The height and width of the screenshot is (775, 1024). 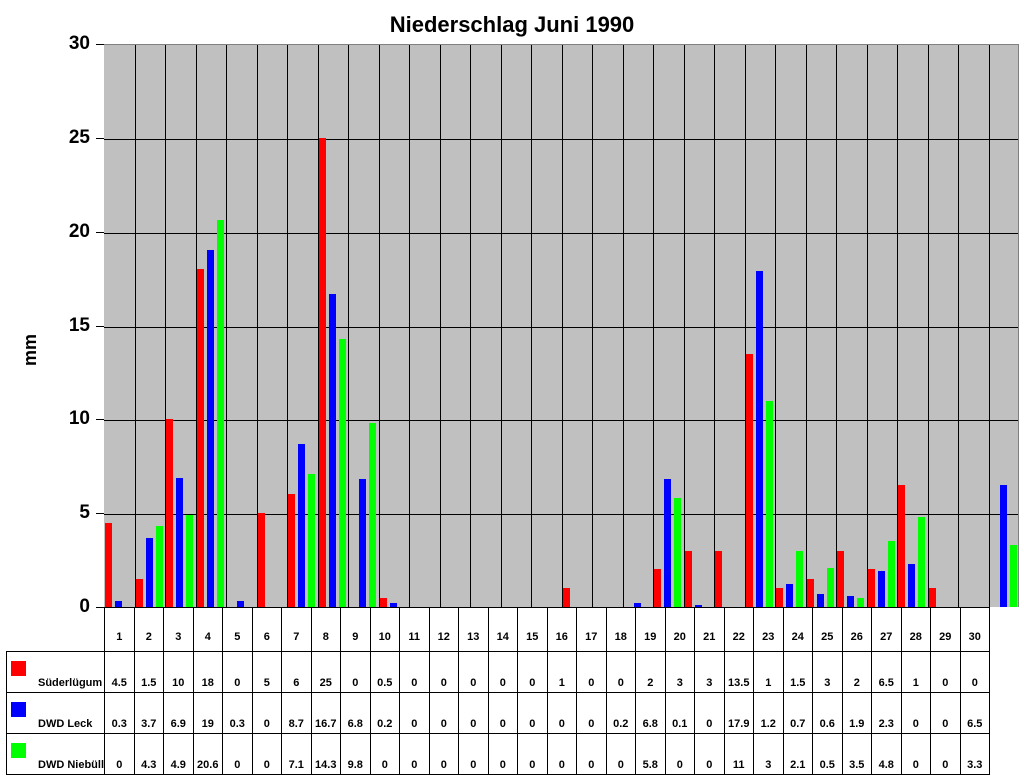 What do you see at coordinates (856, 629) in the screenshot?
I see `category-label: 26` at bounding box center [856, 629].